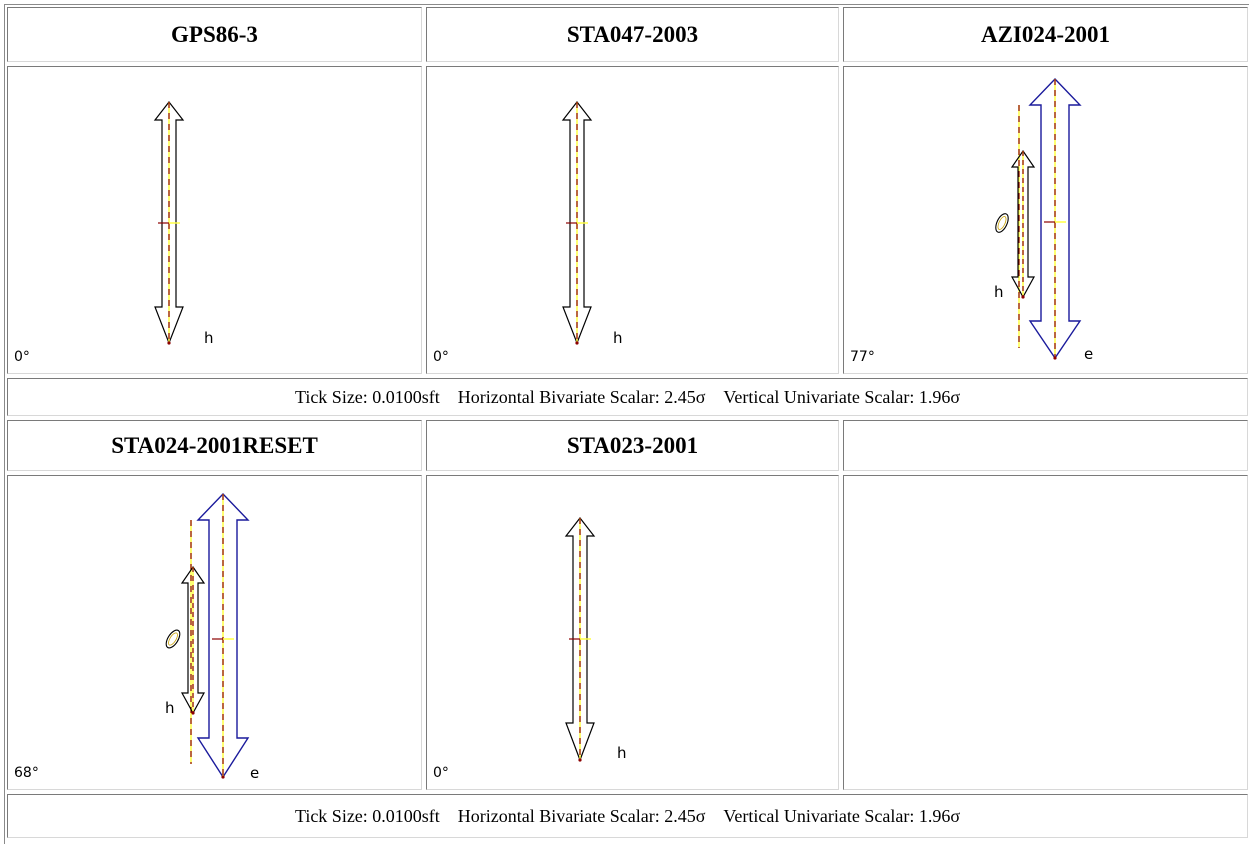 Image resolution: width=1249 pixels, height=844 pixels. Describe the element at coordinates (862, 357) in the screenshot. I see `rotation-angle: 77°` at that location.